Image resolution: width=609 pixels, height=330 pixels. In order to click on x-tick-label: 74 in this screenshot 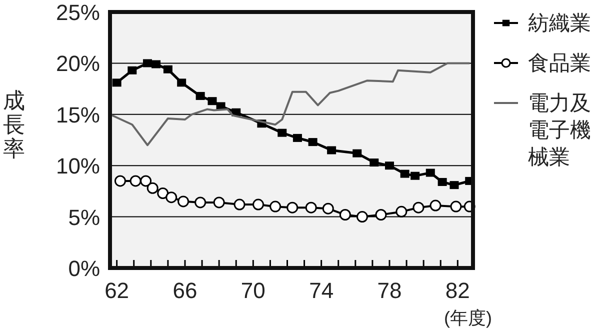, I will do `click(321, 290)`.